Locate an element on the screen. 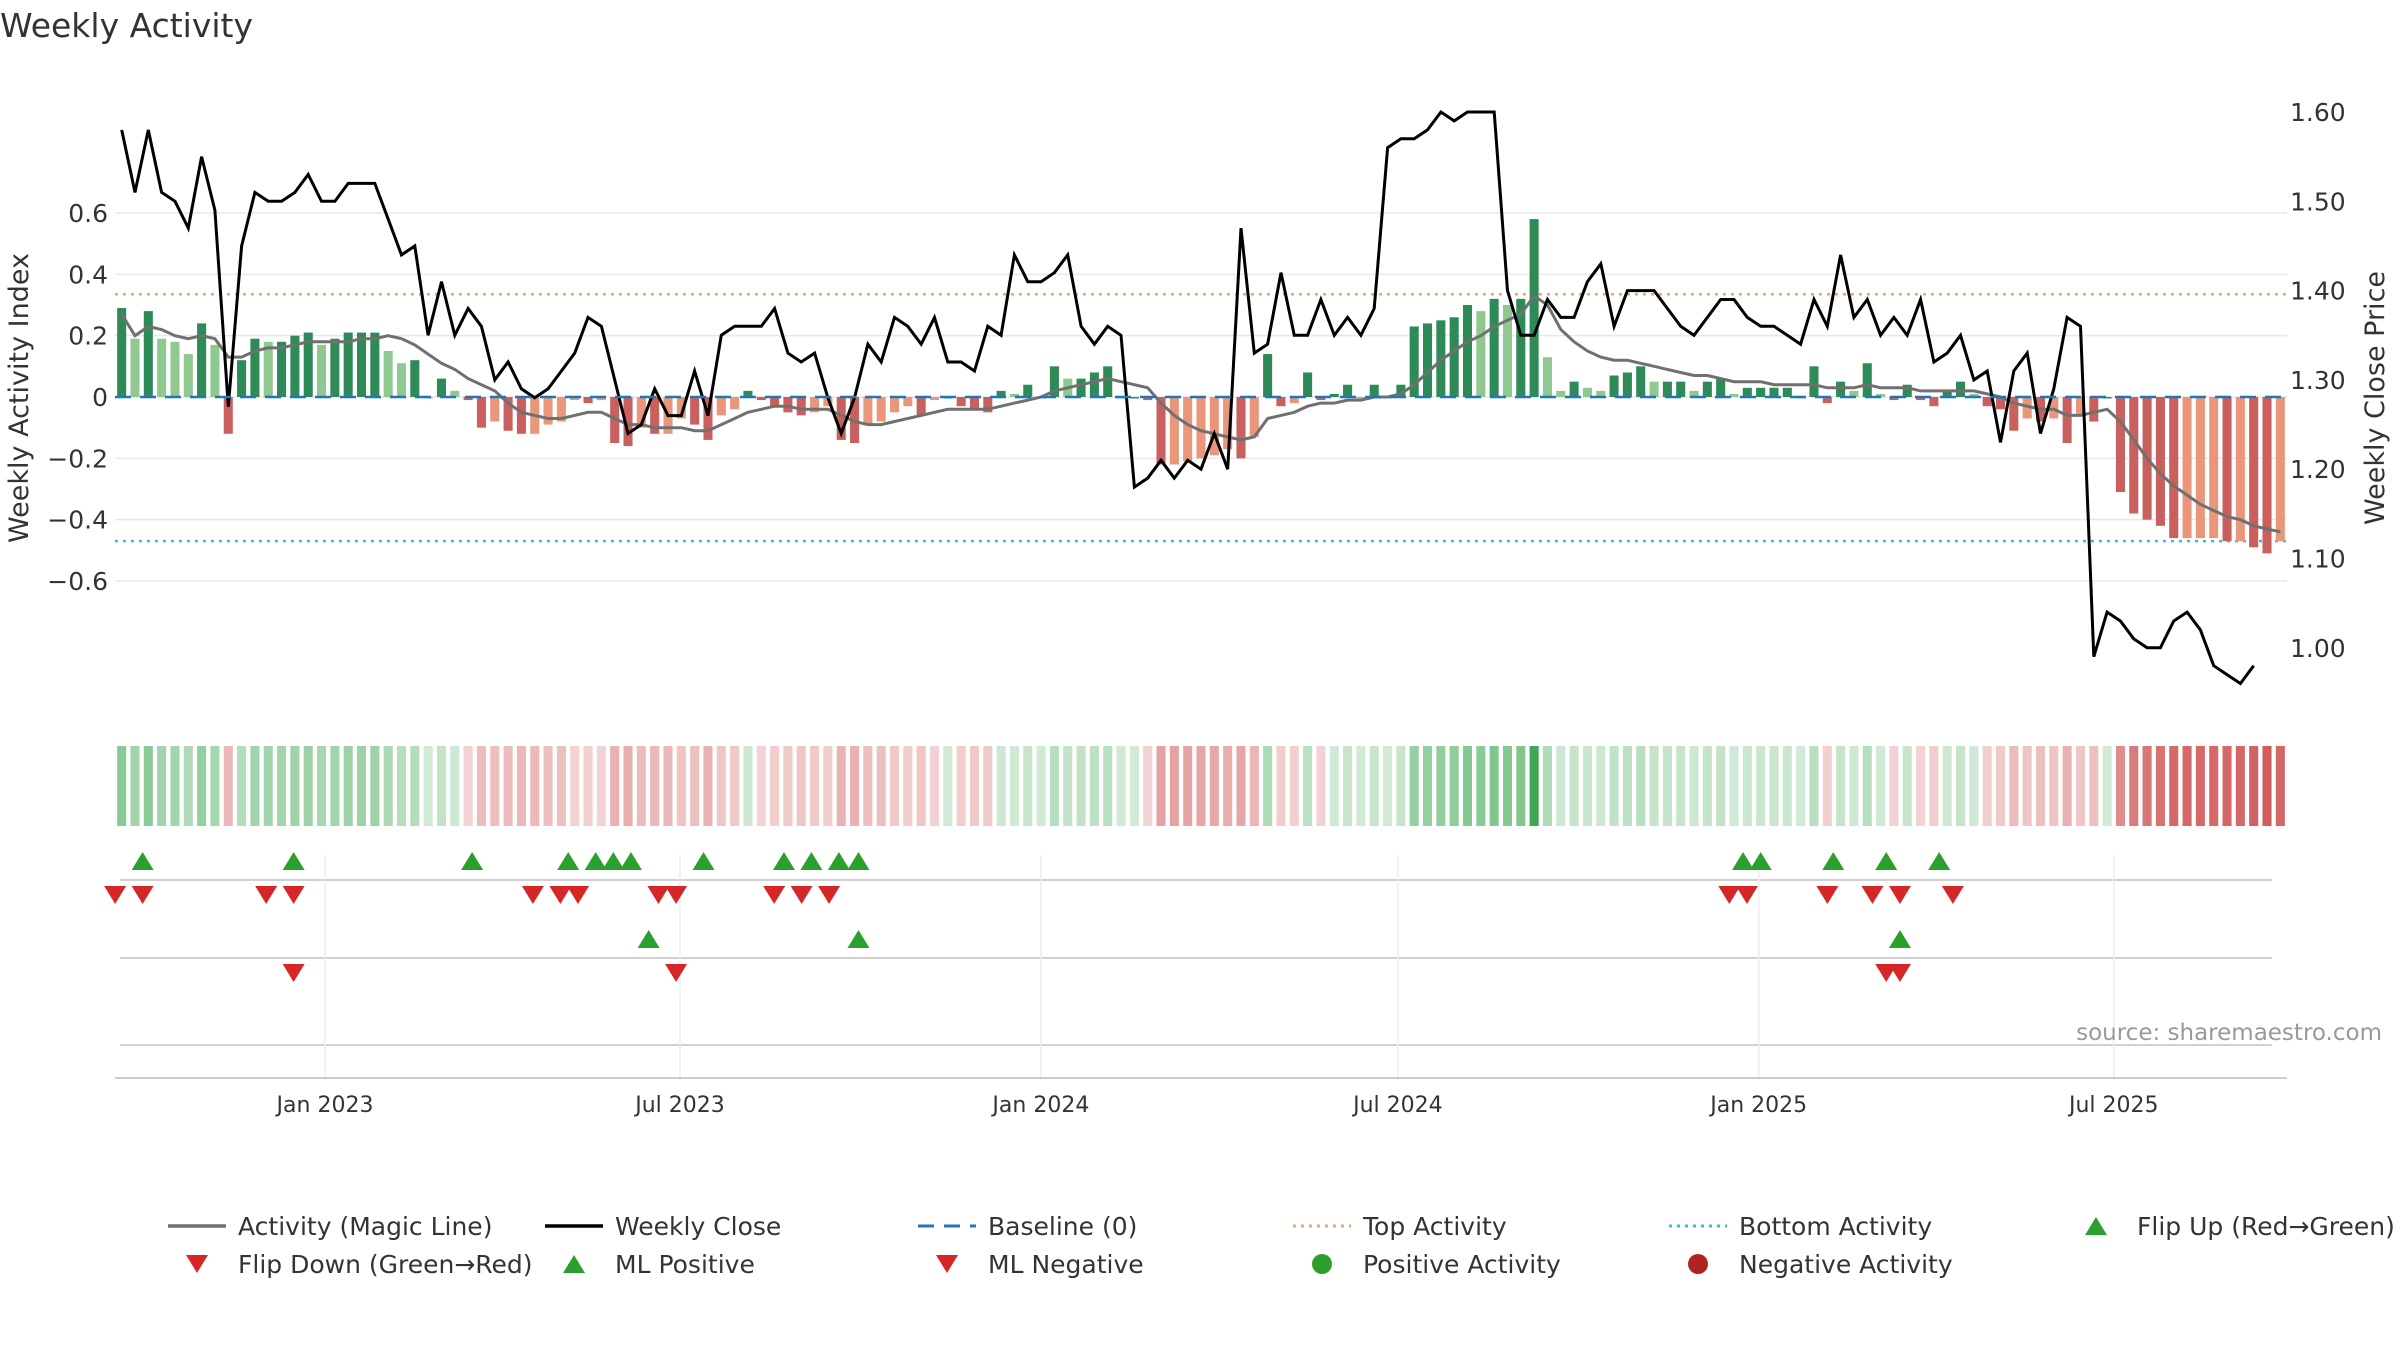 Image resolution: width=2400 pixels, height=1350 pixels. legend-item: Positive Activity is located at coordinates (1436, 1264).